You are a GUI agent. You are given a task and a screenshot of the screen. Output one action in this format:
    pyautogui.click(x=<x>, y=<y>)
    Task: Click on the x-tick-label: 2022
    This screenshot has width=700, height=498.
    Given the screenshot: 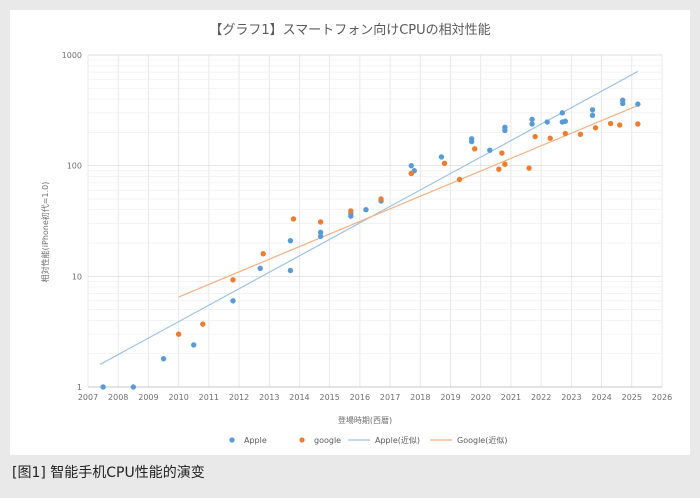 What is the action you would take?
    pyautogui.click(x=541, y=397)
    